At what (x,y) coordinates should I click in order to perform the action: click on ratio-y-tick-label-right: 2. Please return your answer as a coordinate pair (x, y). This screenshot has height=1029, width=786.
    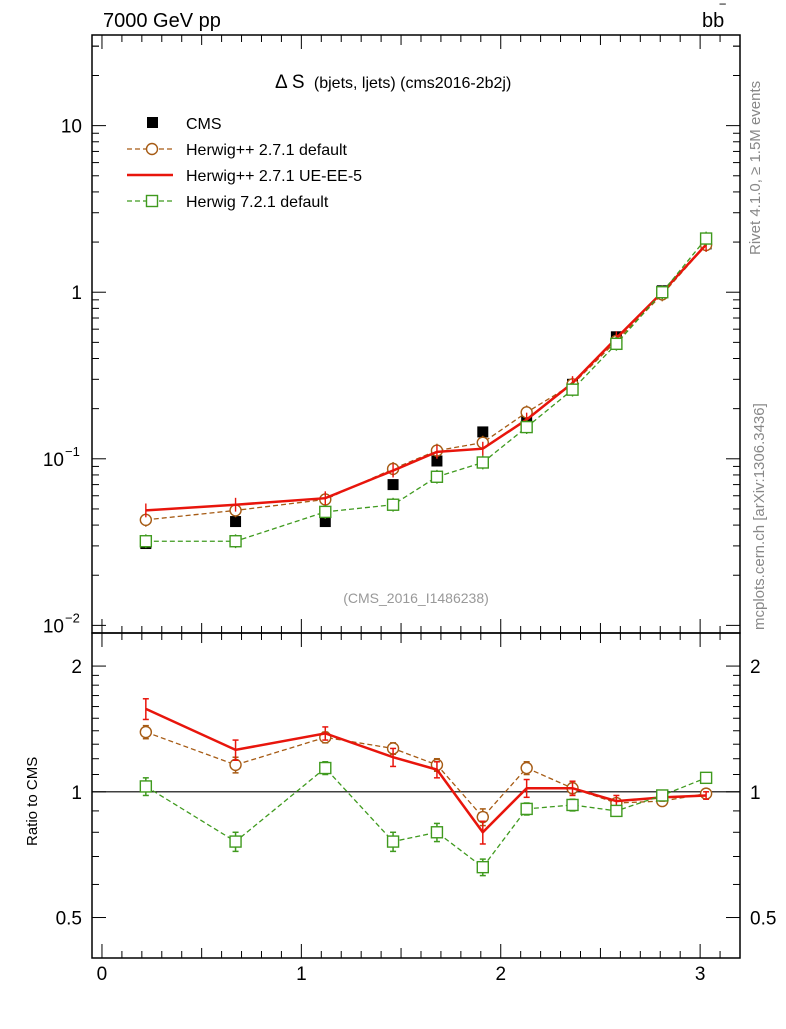
    Looking at the image, I should click on (755, 667).